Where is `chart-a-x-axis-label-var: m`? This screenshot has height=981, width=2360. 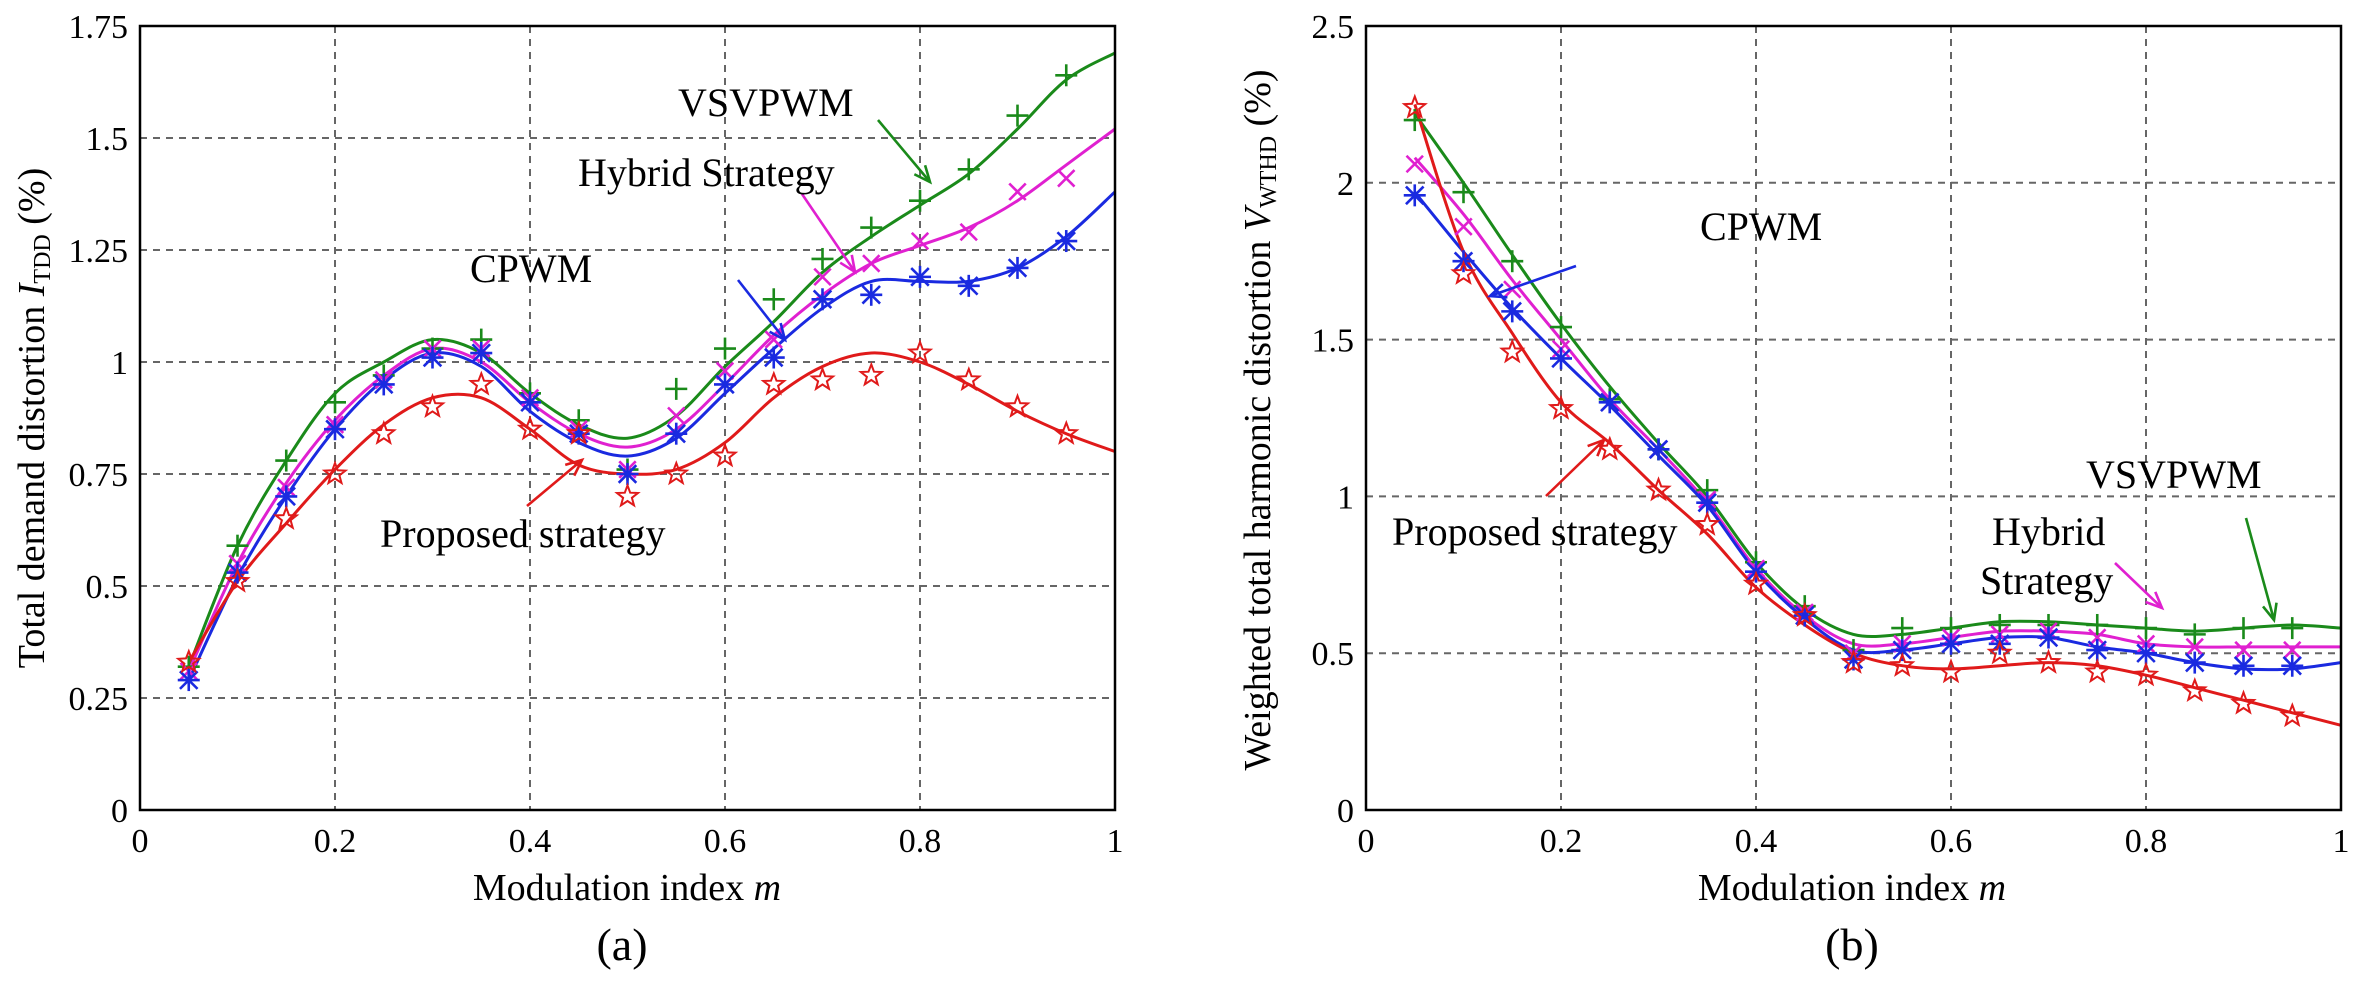
chart-a-x-axis-label-var: m is located at coordinates (767, 888).